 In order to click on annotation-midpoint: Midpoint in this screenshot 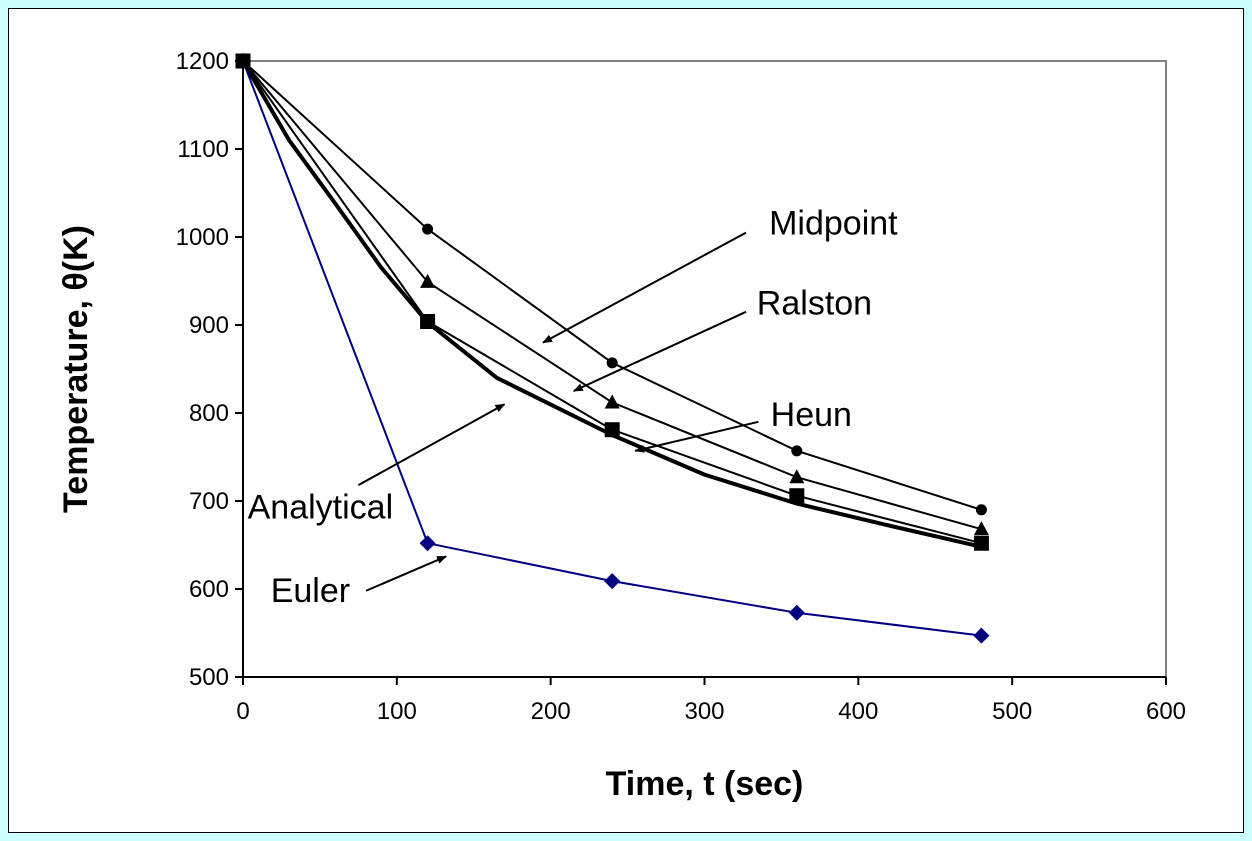, I will do `click(720, 274)`.